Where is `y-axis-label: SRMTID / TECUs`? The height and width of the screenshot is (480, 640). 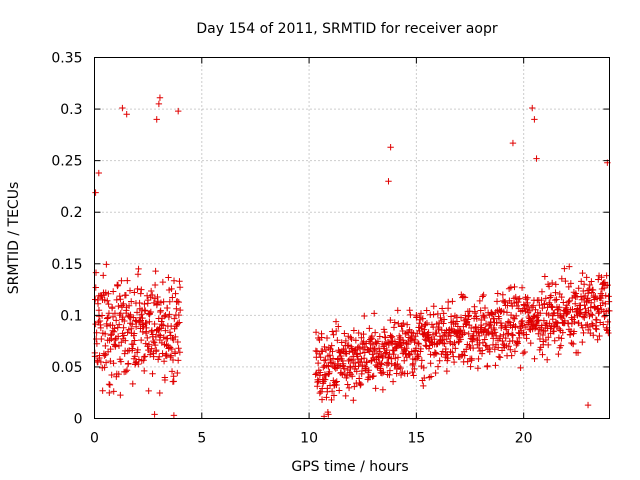 y-axis-label: SRMTID / TECUs is located at coordinates (14, 238).